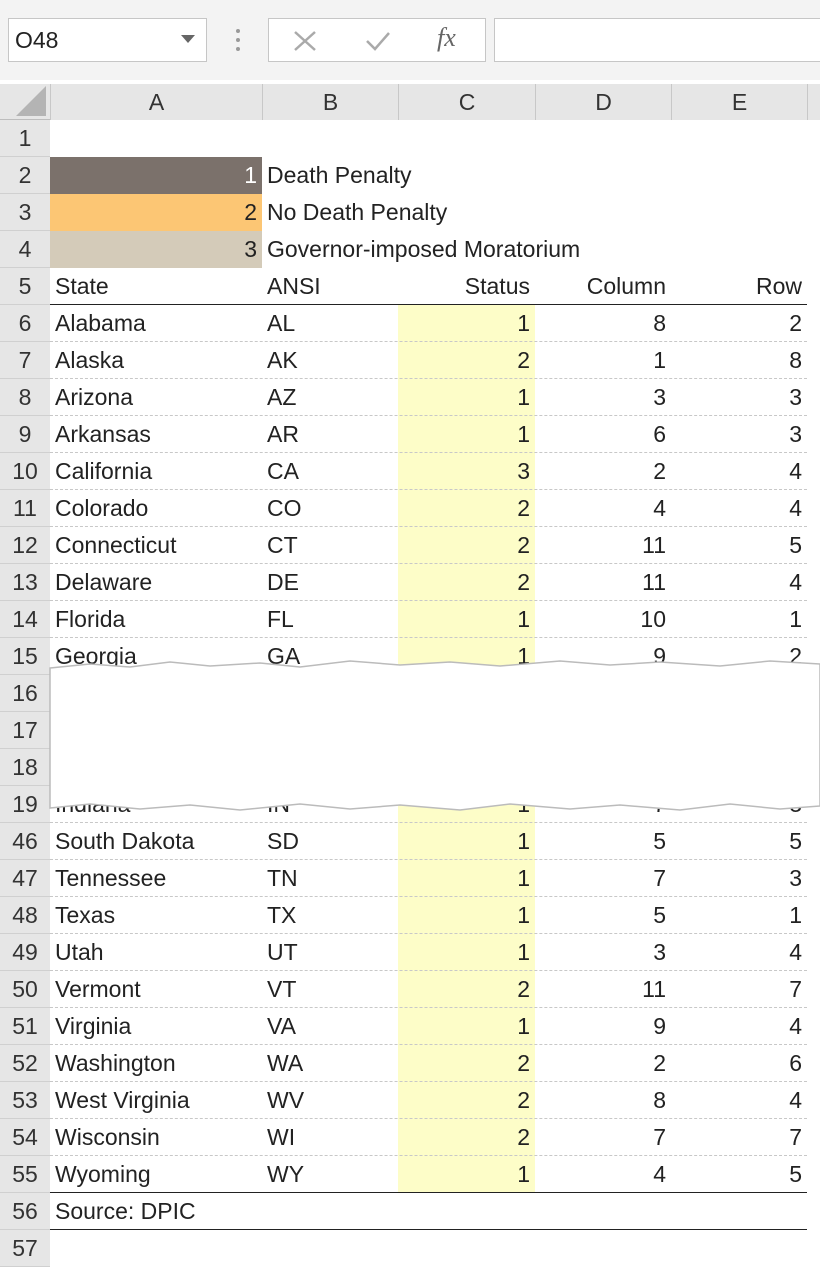 This screenshot has height=1267, width=820. What do you see at coordinates (282, 360) in the screenshot?
I see `ansi-code: AK` at bounding box center [282, 360].